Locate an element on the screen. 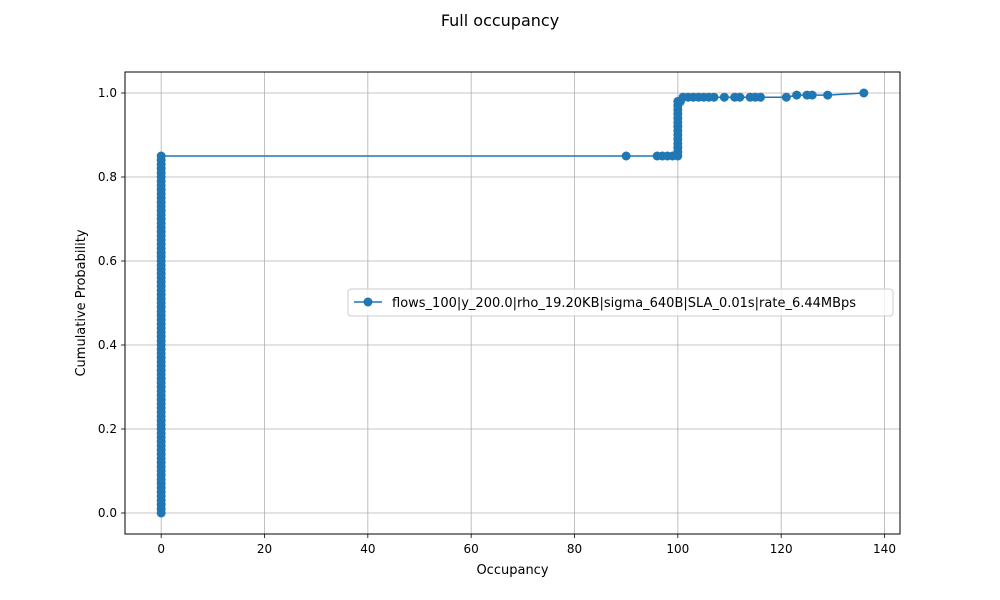  x-tick-label: 60 is located at coordinates (471, 549).